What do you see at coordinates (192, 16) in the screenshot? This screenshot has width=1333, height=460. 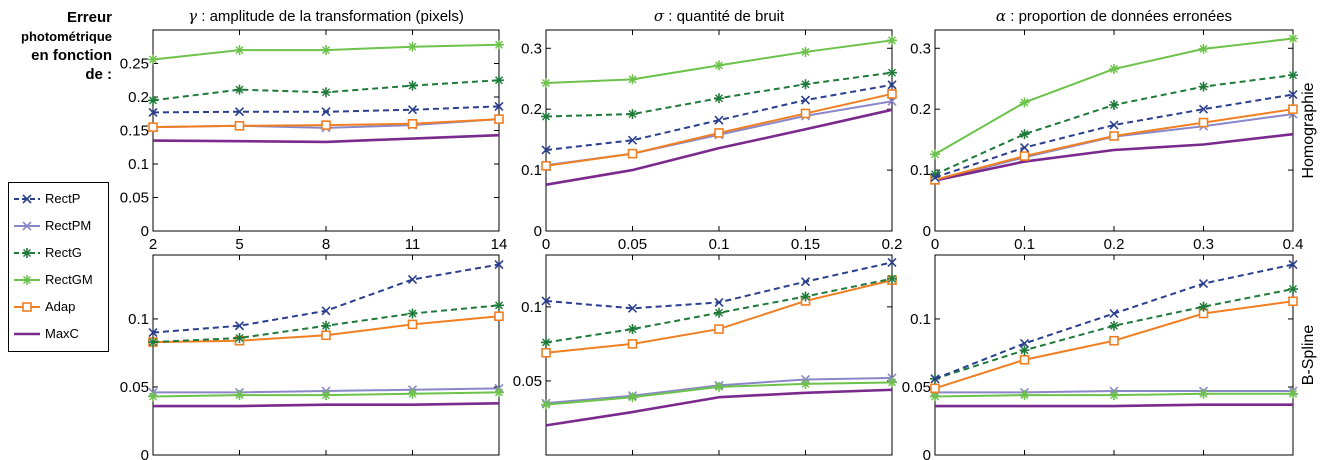 I see `title-symbol: γ` at bounding box center [192, 16].